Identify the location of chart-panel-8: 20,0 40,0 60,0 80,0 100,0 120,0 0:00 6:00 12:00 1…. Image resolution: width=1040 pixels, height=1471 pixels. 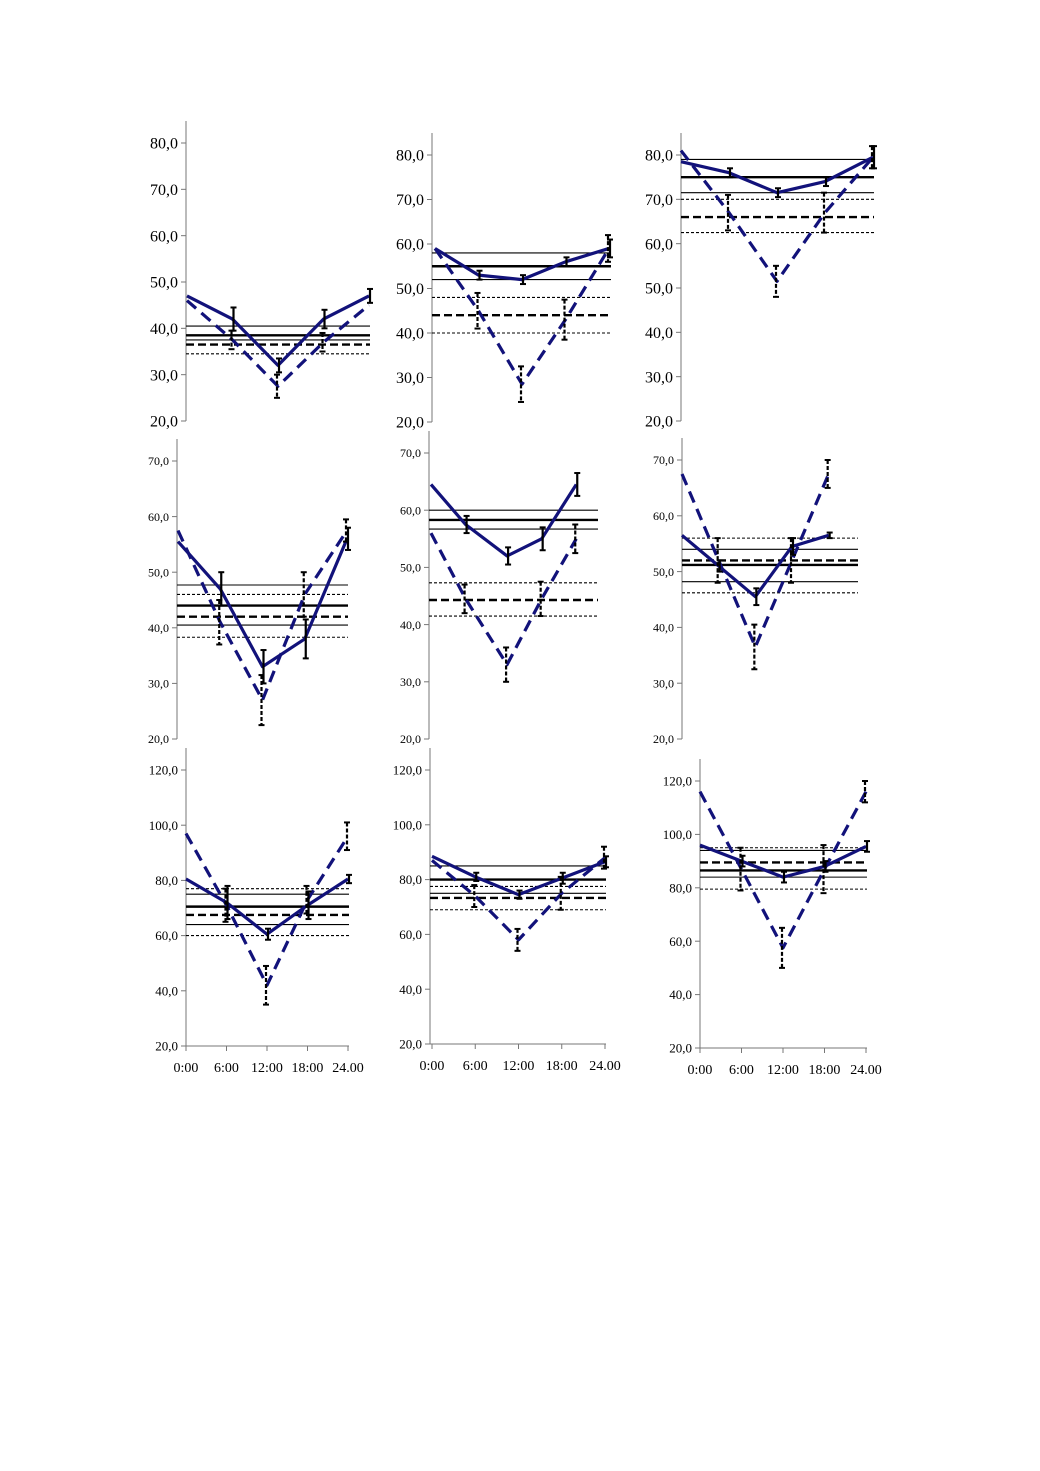
(507, 911).